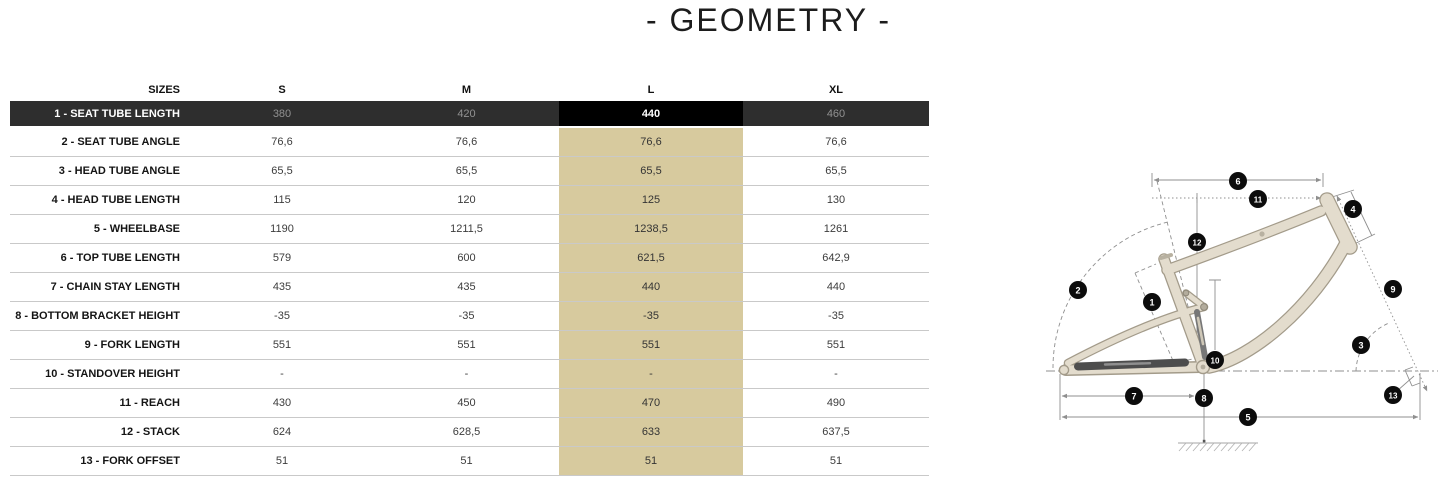  What do you see at coordinates (651, 403) in the screenshot?
I see `cell-size-l: 470` at bounding box center [651, 403].